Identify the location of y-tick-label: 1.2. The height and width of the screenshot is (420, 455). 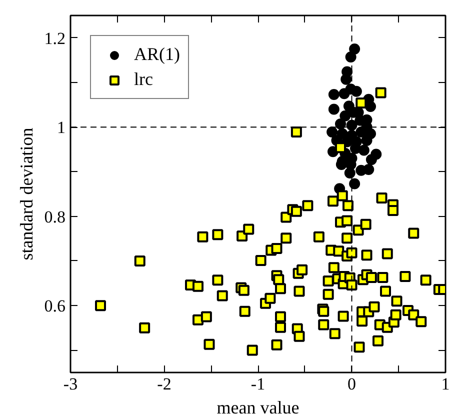
(55, 38).